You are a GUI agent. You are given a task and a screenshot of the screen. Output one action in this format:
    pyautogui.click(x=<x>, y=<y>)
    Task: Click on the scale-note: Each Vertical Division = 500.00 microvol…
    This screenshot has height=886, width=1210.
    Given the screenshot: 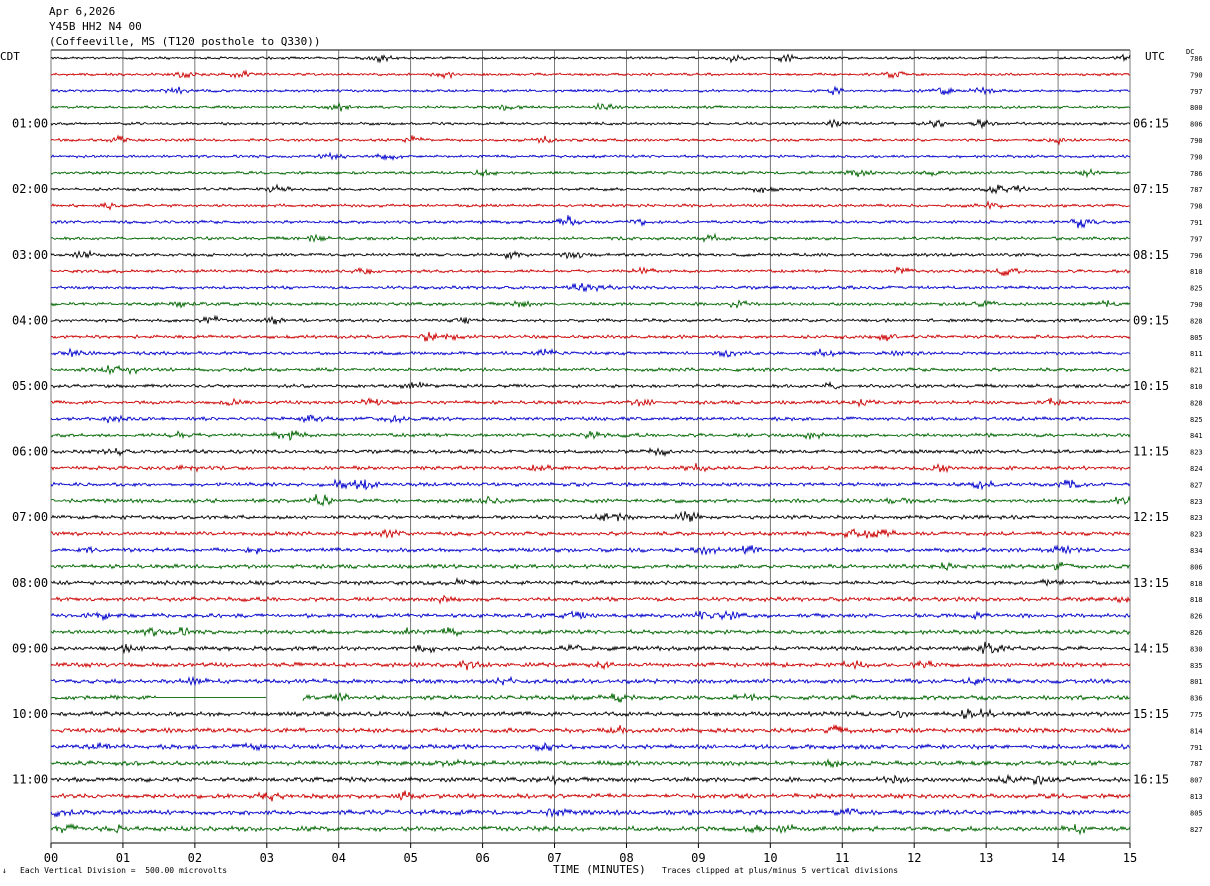 What is the action you would take?
    pyautogui.click(x=124, y=870)
    